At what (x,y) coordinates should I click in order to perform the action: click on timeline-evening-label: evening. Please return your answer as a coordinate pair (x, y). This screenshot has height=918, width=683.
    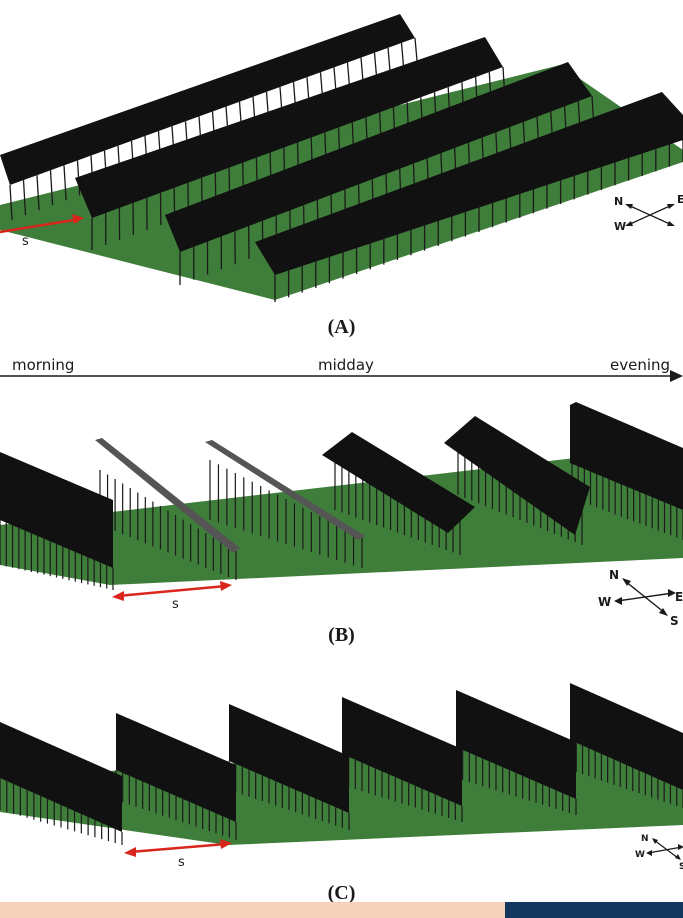
    Looking at the image, I should click on (640, 365).